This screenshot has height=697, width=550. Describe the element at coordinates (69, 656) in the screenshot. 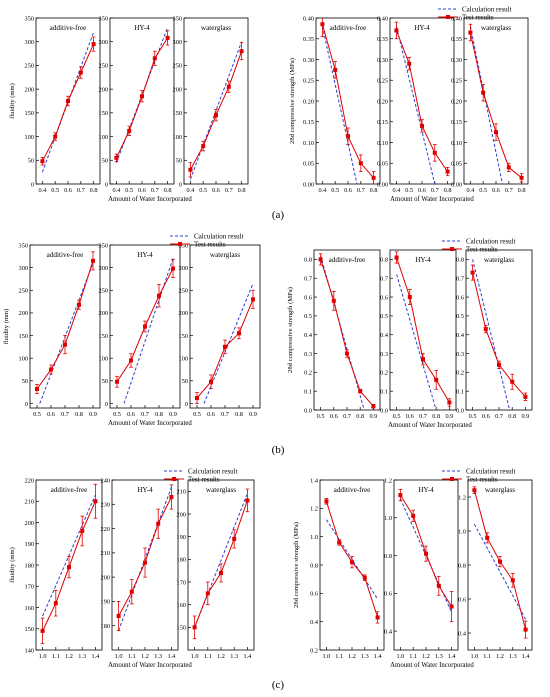

I see `x-tick-label: 1.2` at that location.